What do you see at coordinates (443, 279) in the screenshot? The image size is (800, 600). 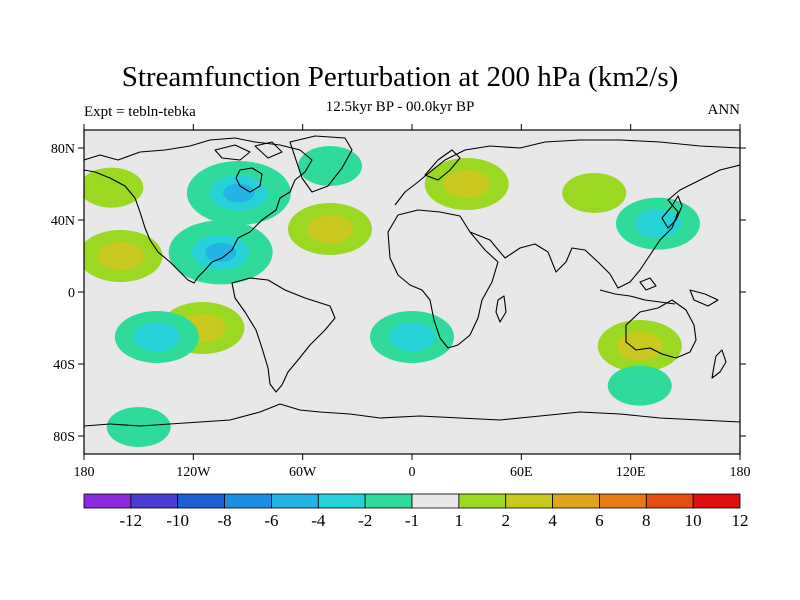 I see `coast-africa` at bounding box center [443, 279].